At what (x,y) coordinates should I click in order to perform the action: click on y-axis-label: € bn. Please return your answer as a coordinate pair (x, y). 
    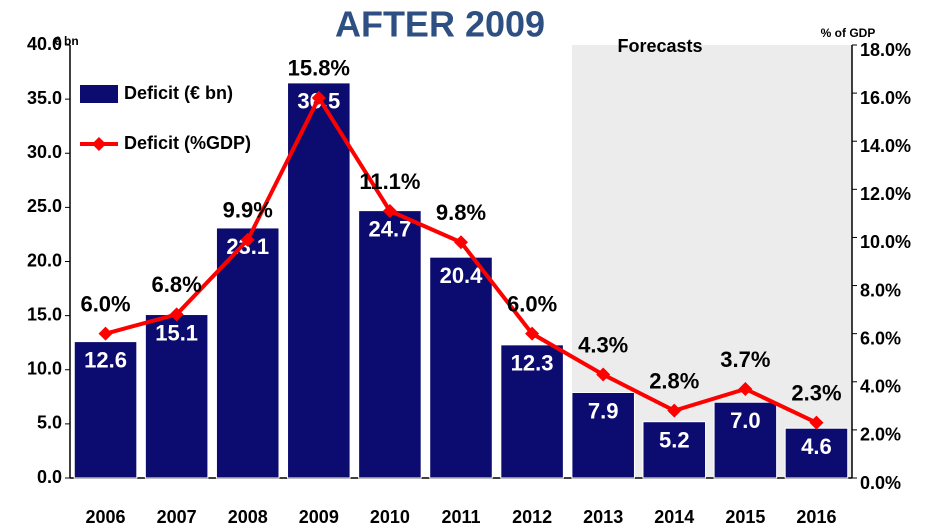
    Looking at the image, I should click on (66, 41).